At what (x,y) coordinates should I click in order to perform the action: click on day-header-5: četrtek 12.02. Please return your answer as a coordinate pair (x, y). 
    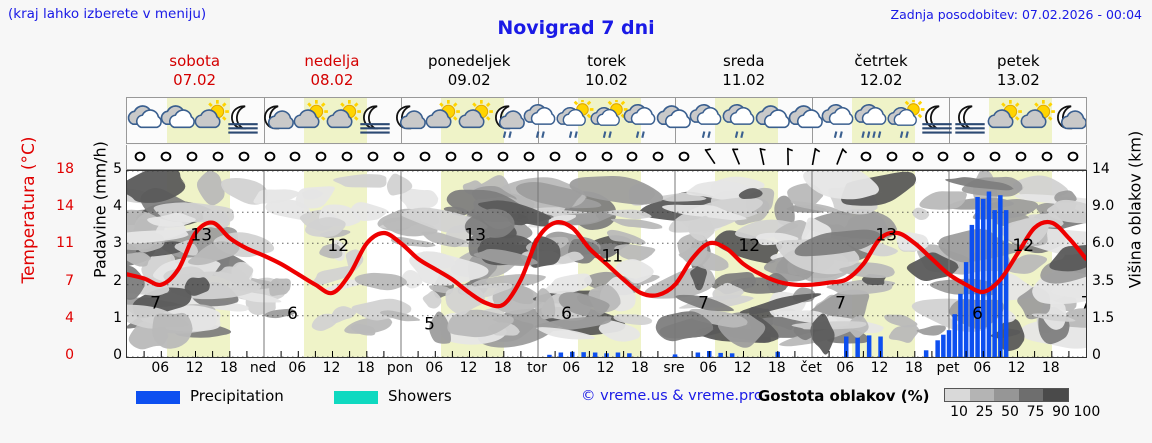
    Looking at the image, I should click on (880, 72).